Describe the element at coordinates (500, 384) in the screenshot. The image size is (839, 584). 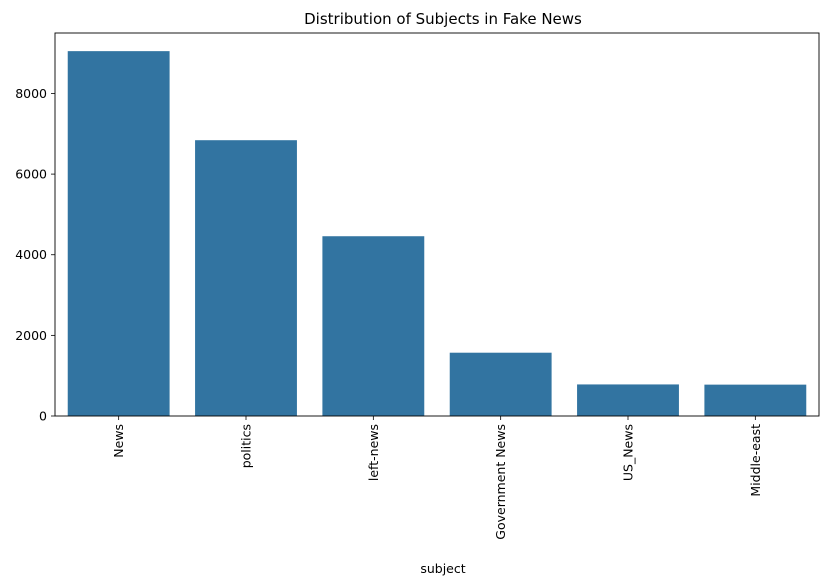
I see `bar-government-news` at that location.